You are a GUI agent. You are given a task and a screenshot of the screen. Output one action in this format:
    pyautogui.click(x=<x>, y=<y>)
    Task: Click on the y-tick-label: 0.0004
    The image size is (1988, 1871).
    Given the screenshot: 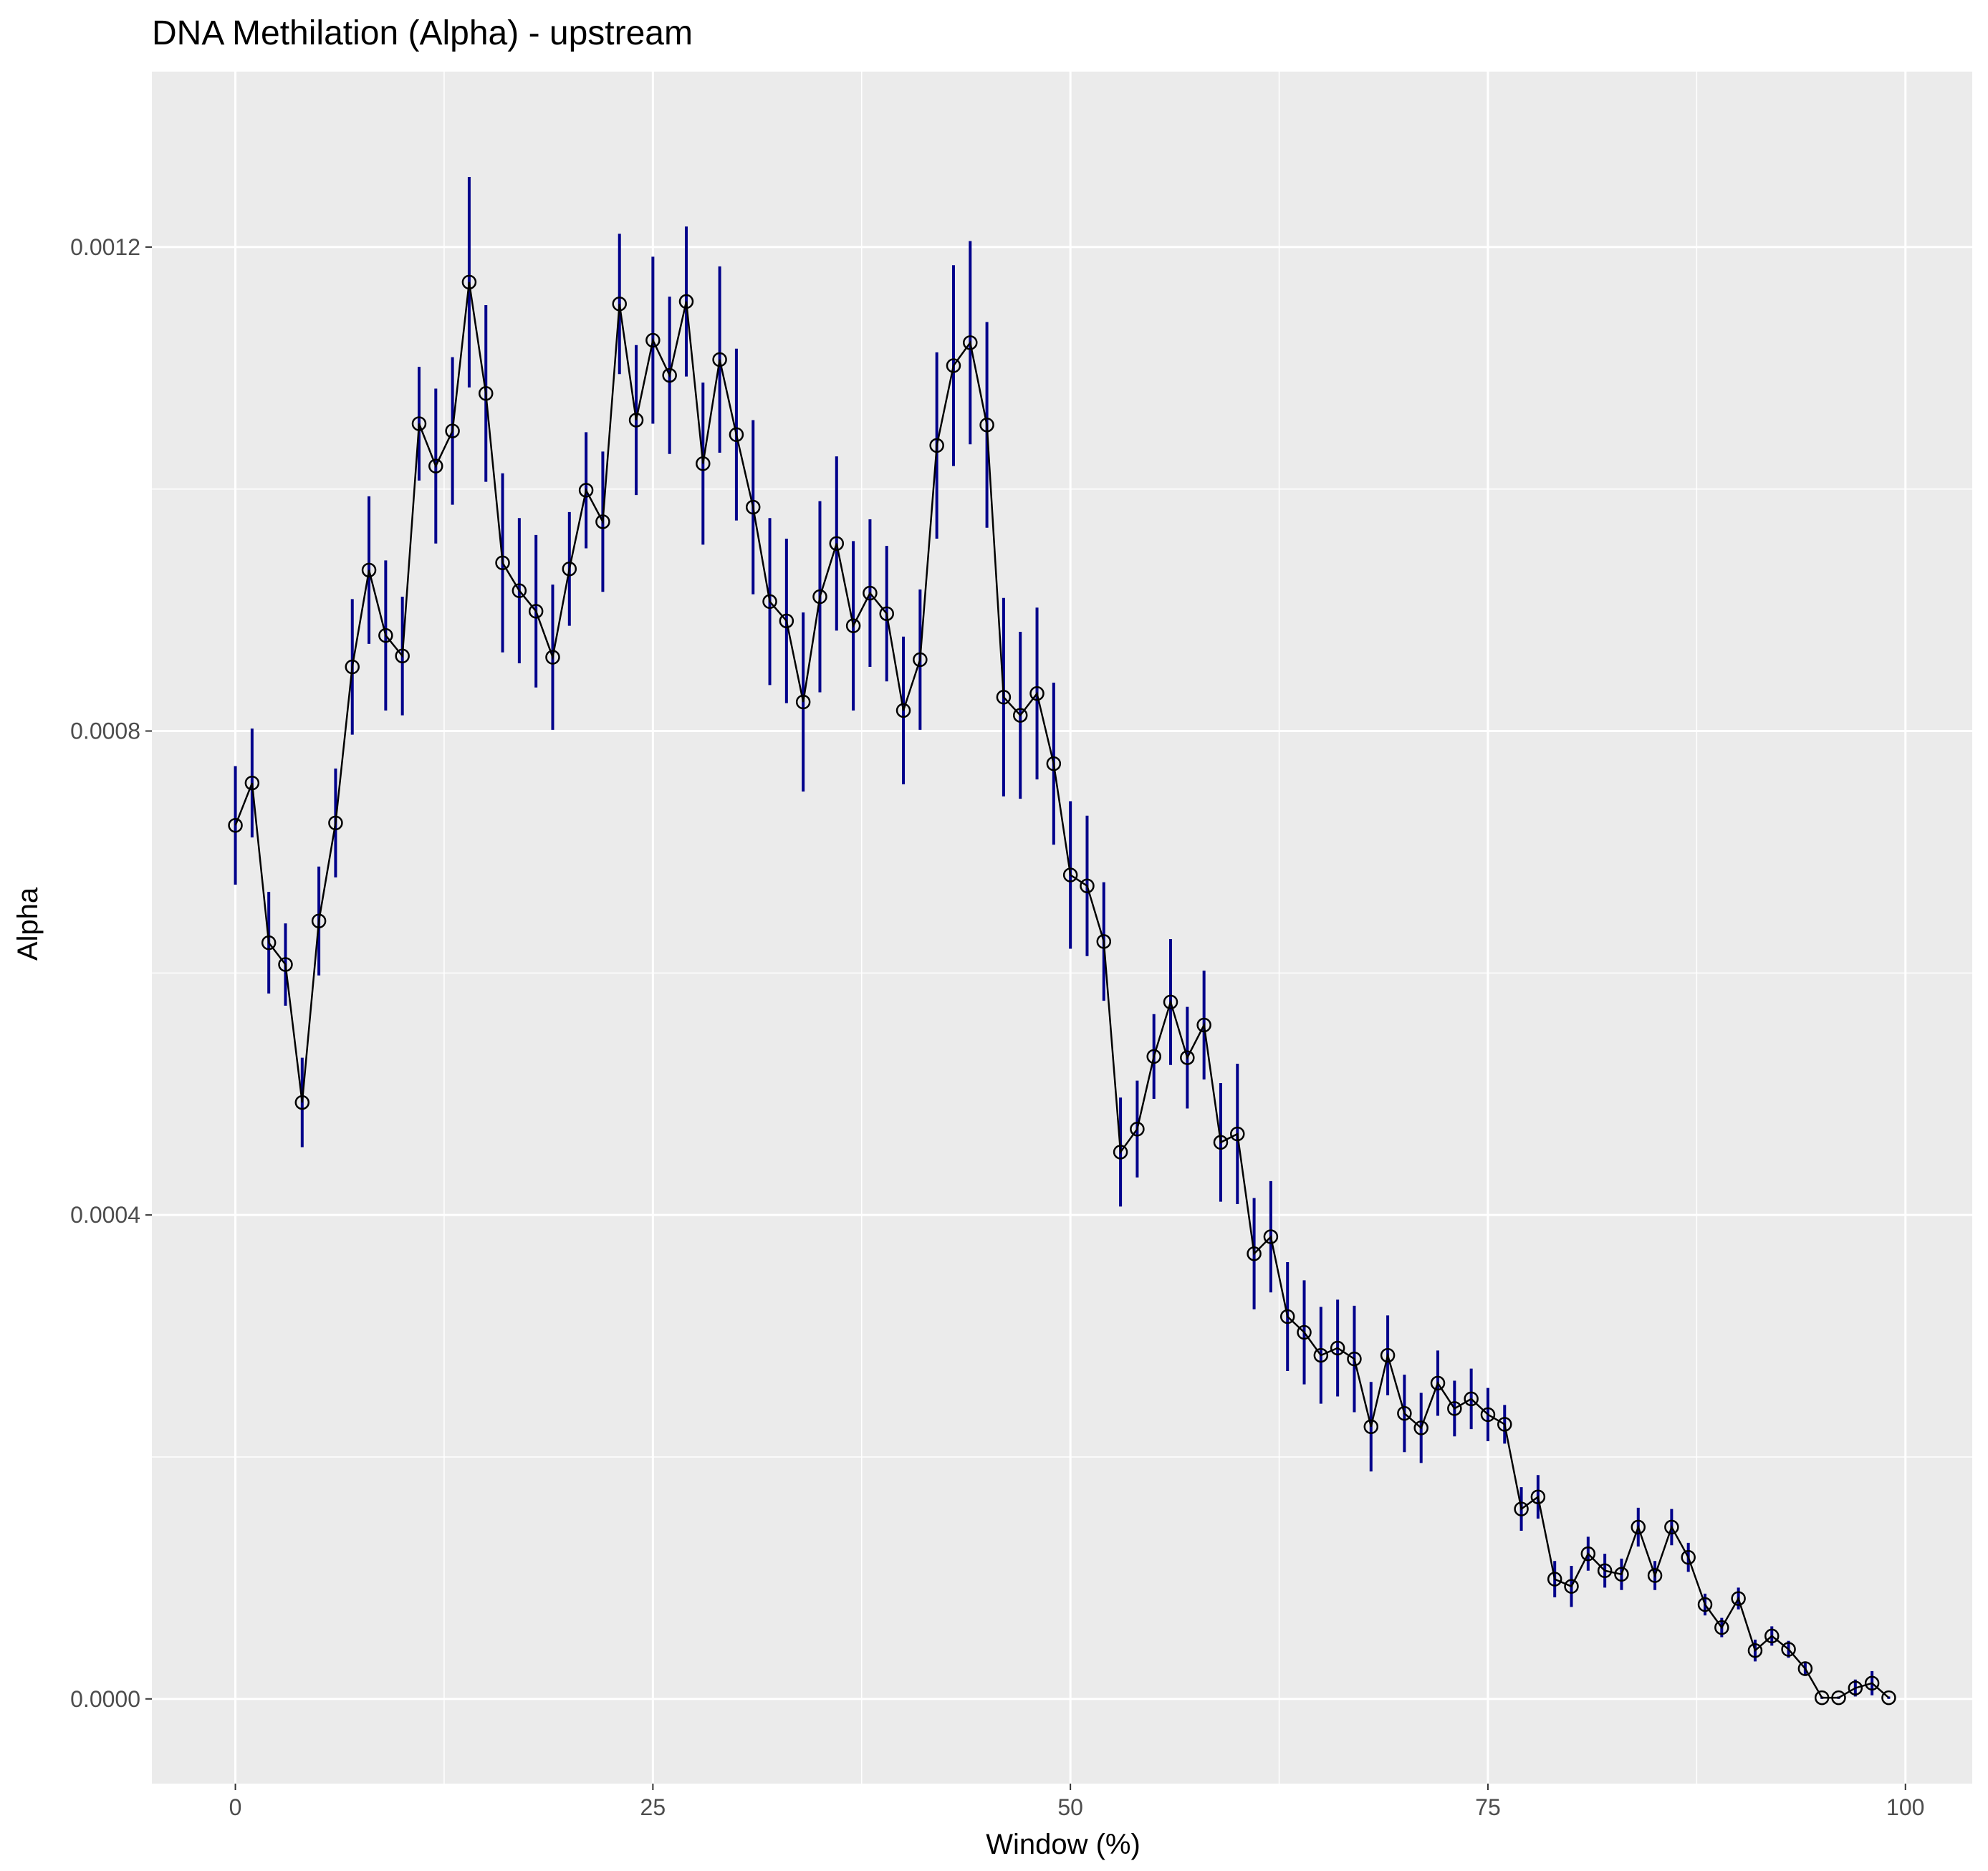 What is the action you would take?
    pyautogui.click(x=105, y=1215)
    